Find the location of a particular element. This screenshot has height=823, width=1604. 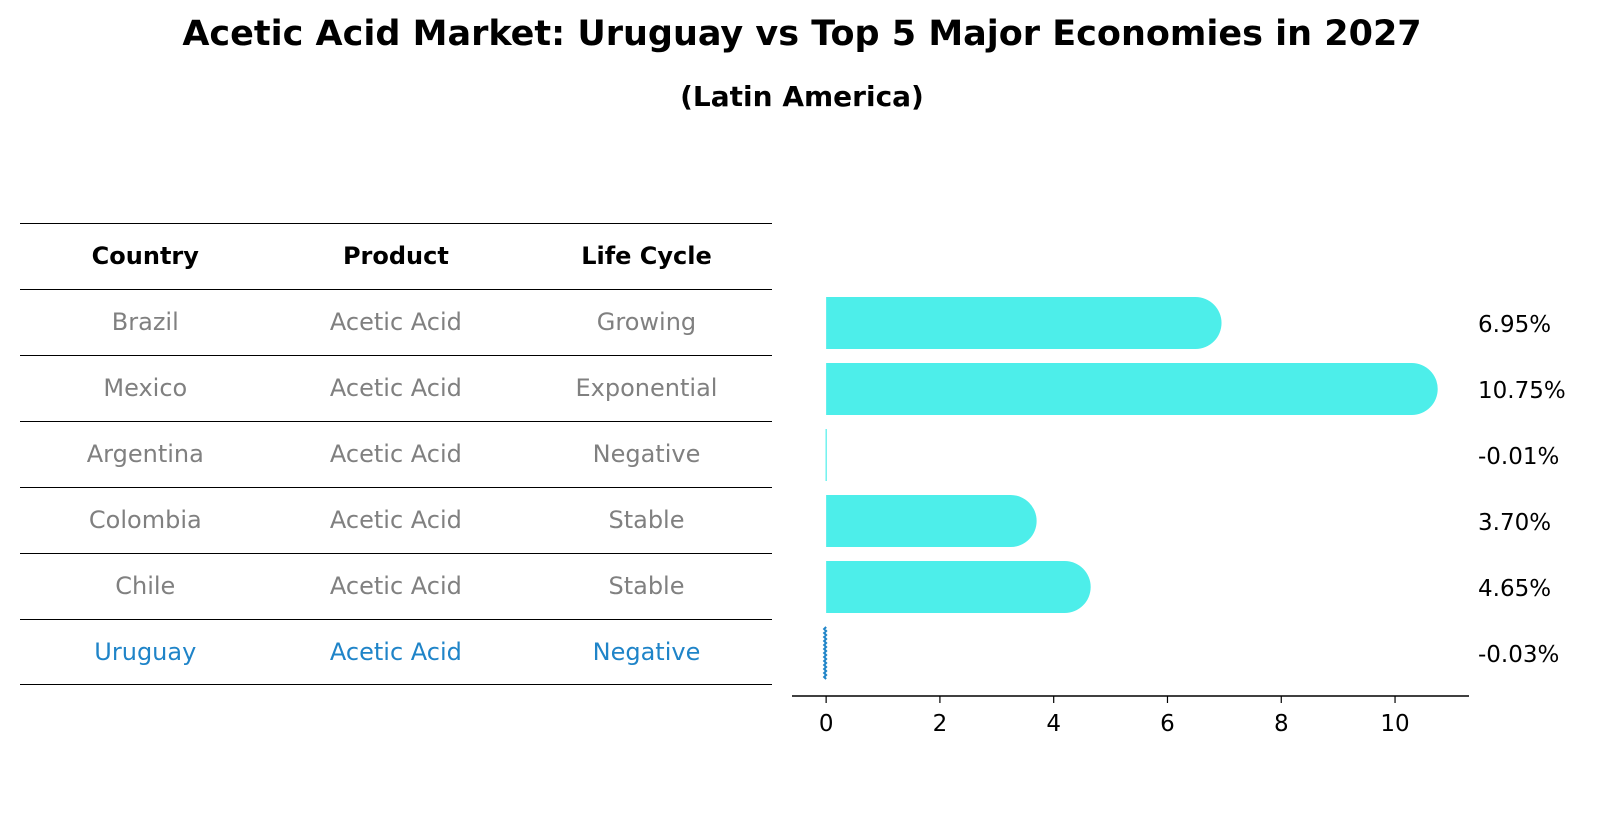

chart-subtitle: (Latin America) is located at coordinates (802, 96).